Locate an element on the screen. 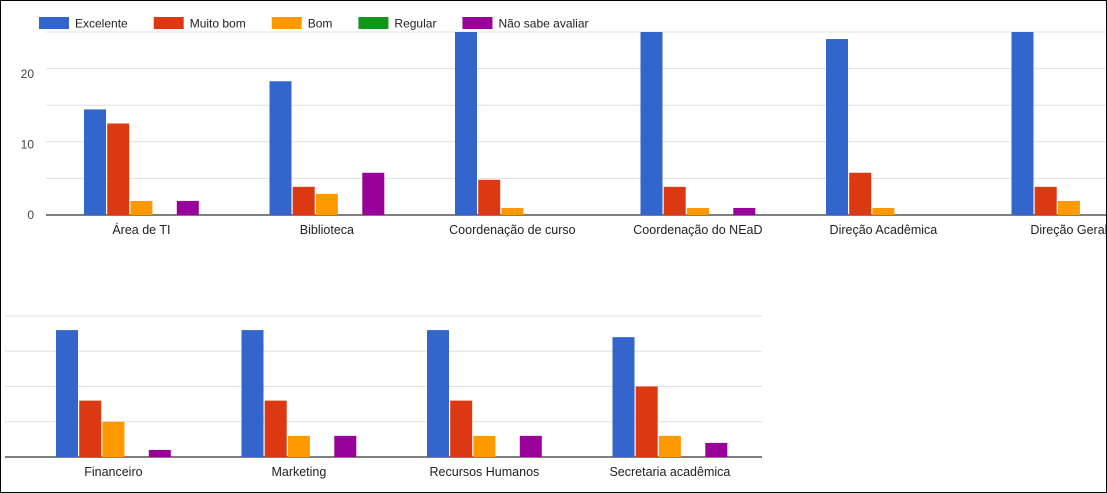 Image resolution: width=1107 pixels, height=493 pixels. top-category-label-1: Biblioteca is located at coordinates (327, 230).